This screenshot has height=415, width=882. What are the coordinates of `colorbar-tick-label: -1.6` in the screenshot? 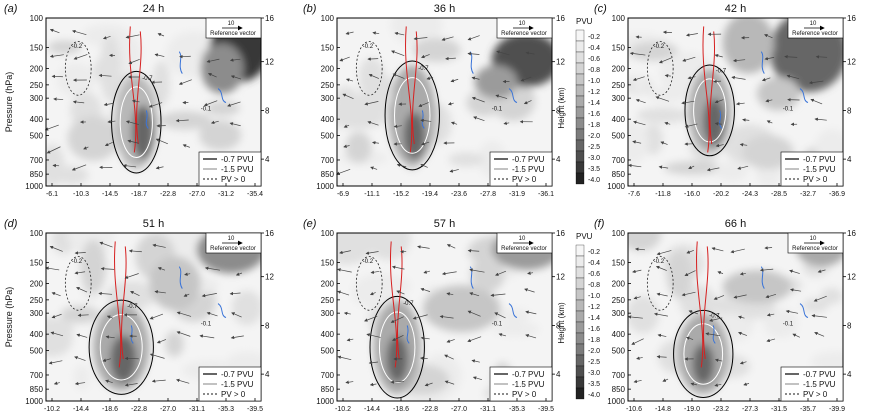 It's located at (594, 329).